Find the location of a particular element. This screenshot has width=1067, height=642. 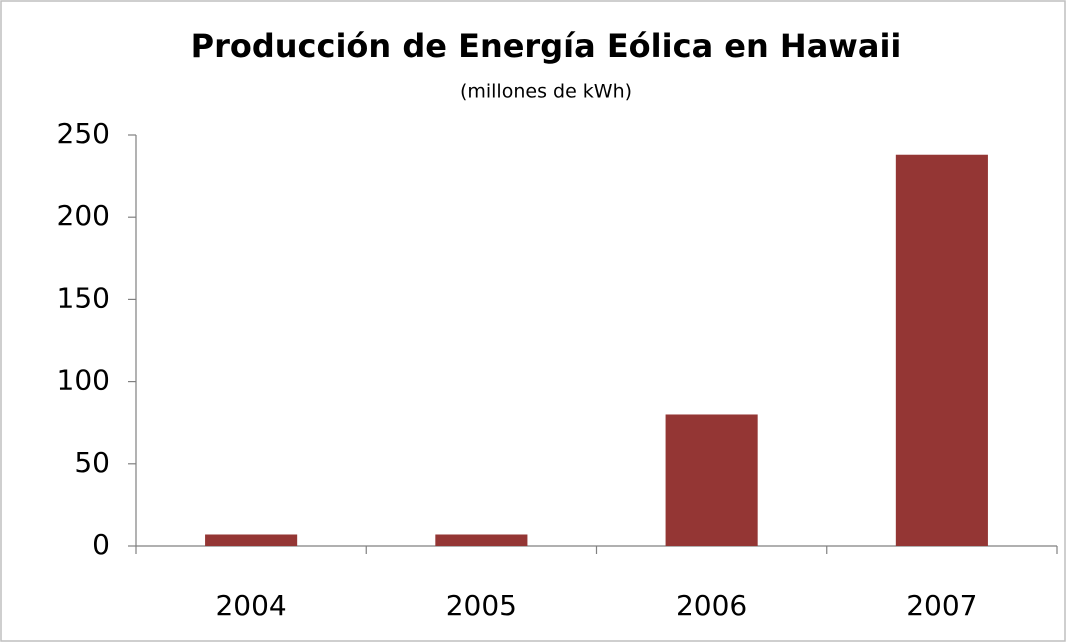

chart-title: Producción de Energía Eólica en Hawaii is located at coordinates (546, 46).